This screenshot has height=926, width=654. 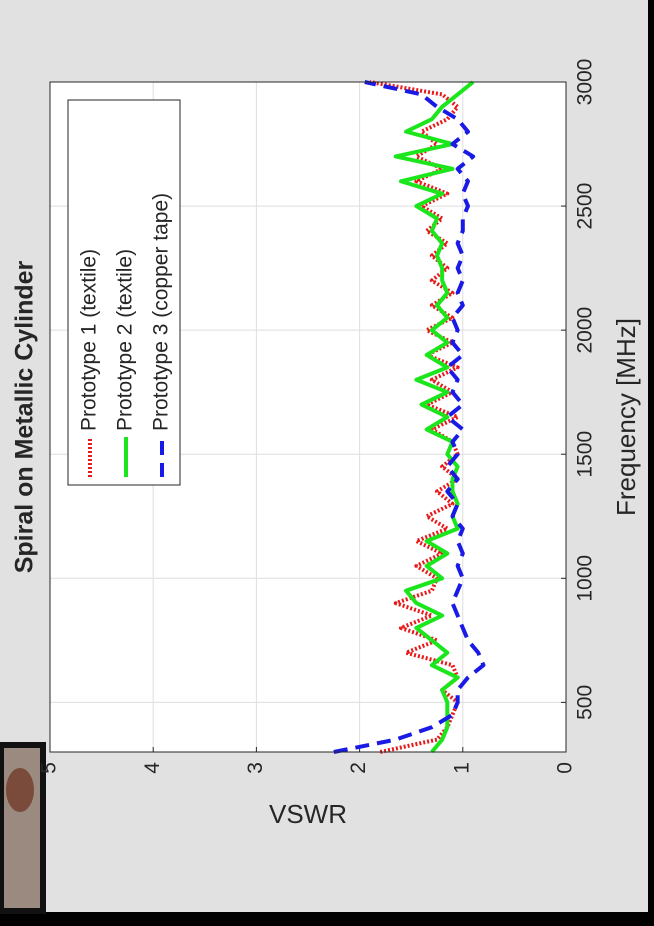 What do you see at coordinates (358, 768) in the screenshot?
I see `y-tick-label: 2` at bounding box center [358, 768].